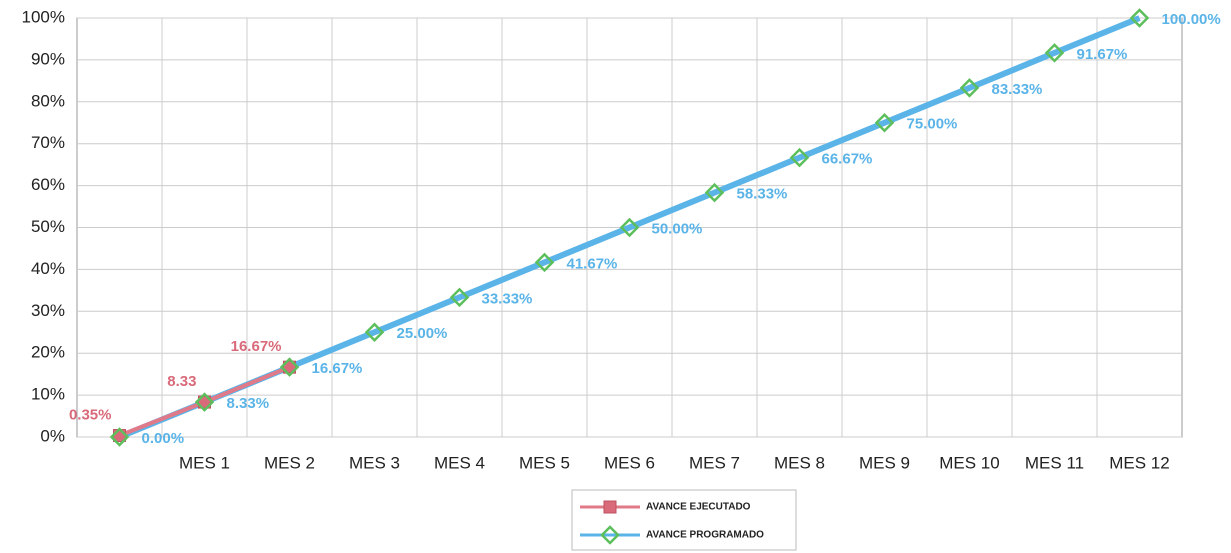  What do you see at coordinates (204, 462) in the screenshot?
I see `x-tick-label: MES 1` at bounding box center [204, 462].